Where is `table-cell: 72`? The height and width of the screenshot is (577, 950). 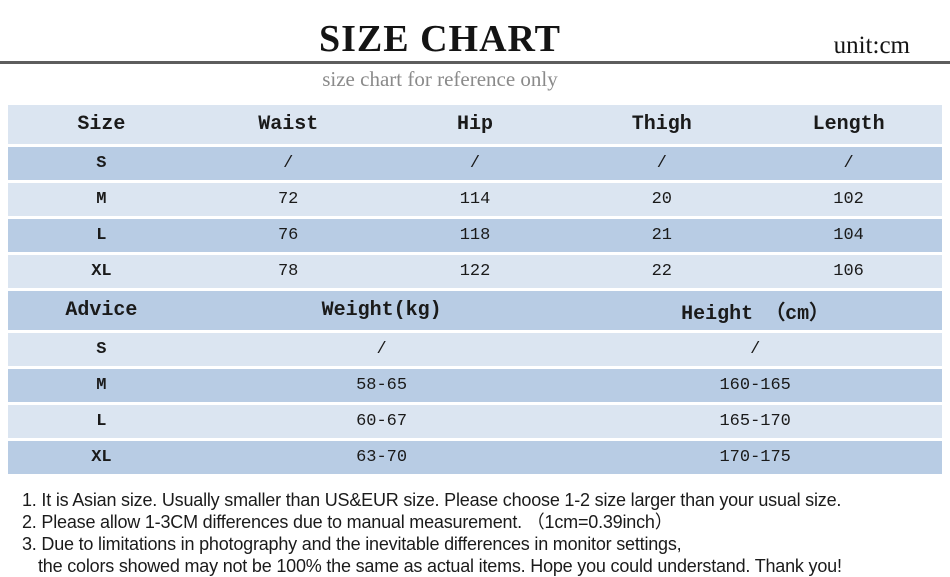
table-cell: 72 is located at coordinates (288, 199).